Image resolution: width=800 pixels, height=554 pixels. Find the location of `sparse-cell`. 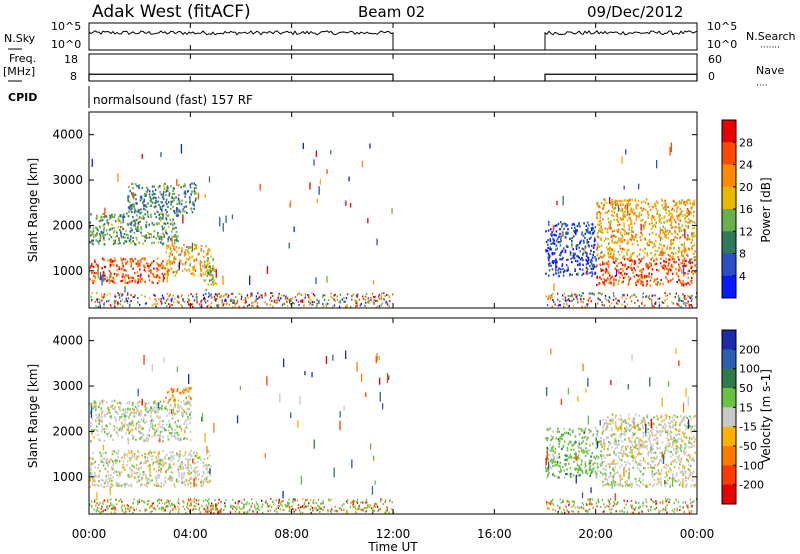

sparse-cell is located at coordinates (205, 195).